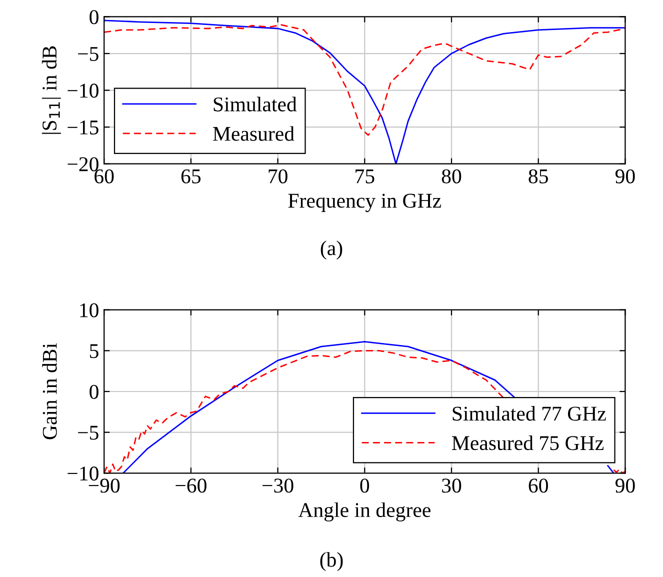 The image size is (663, 577). I want to click on y-axis-title: Gain in dBi, so click(49, 391).